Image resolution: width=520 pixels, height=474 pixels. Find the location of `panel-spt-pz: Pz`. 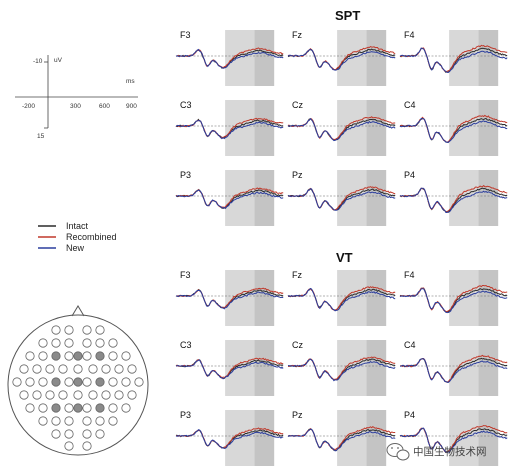

panel-spt-pz: Pz is located at coordinates (341, 198).